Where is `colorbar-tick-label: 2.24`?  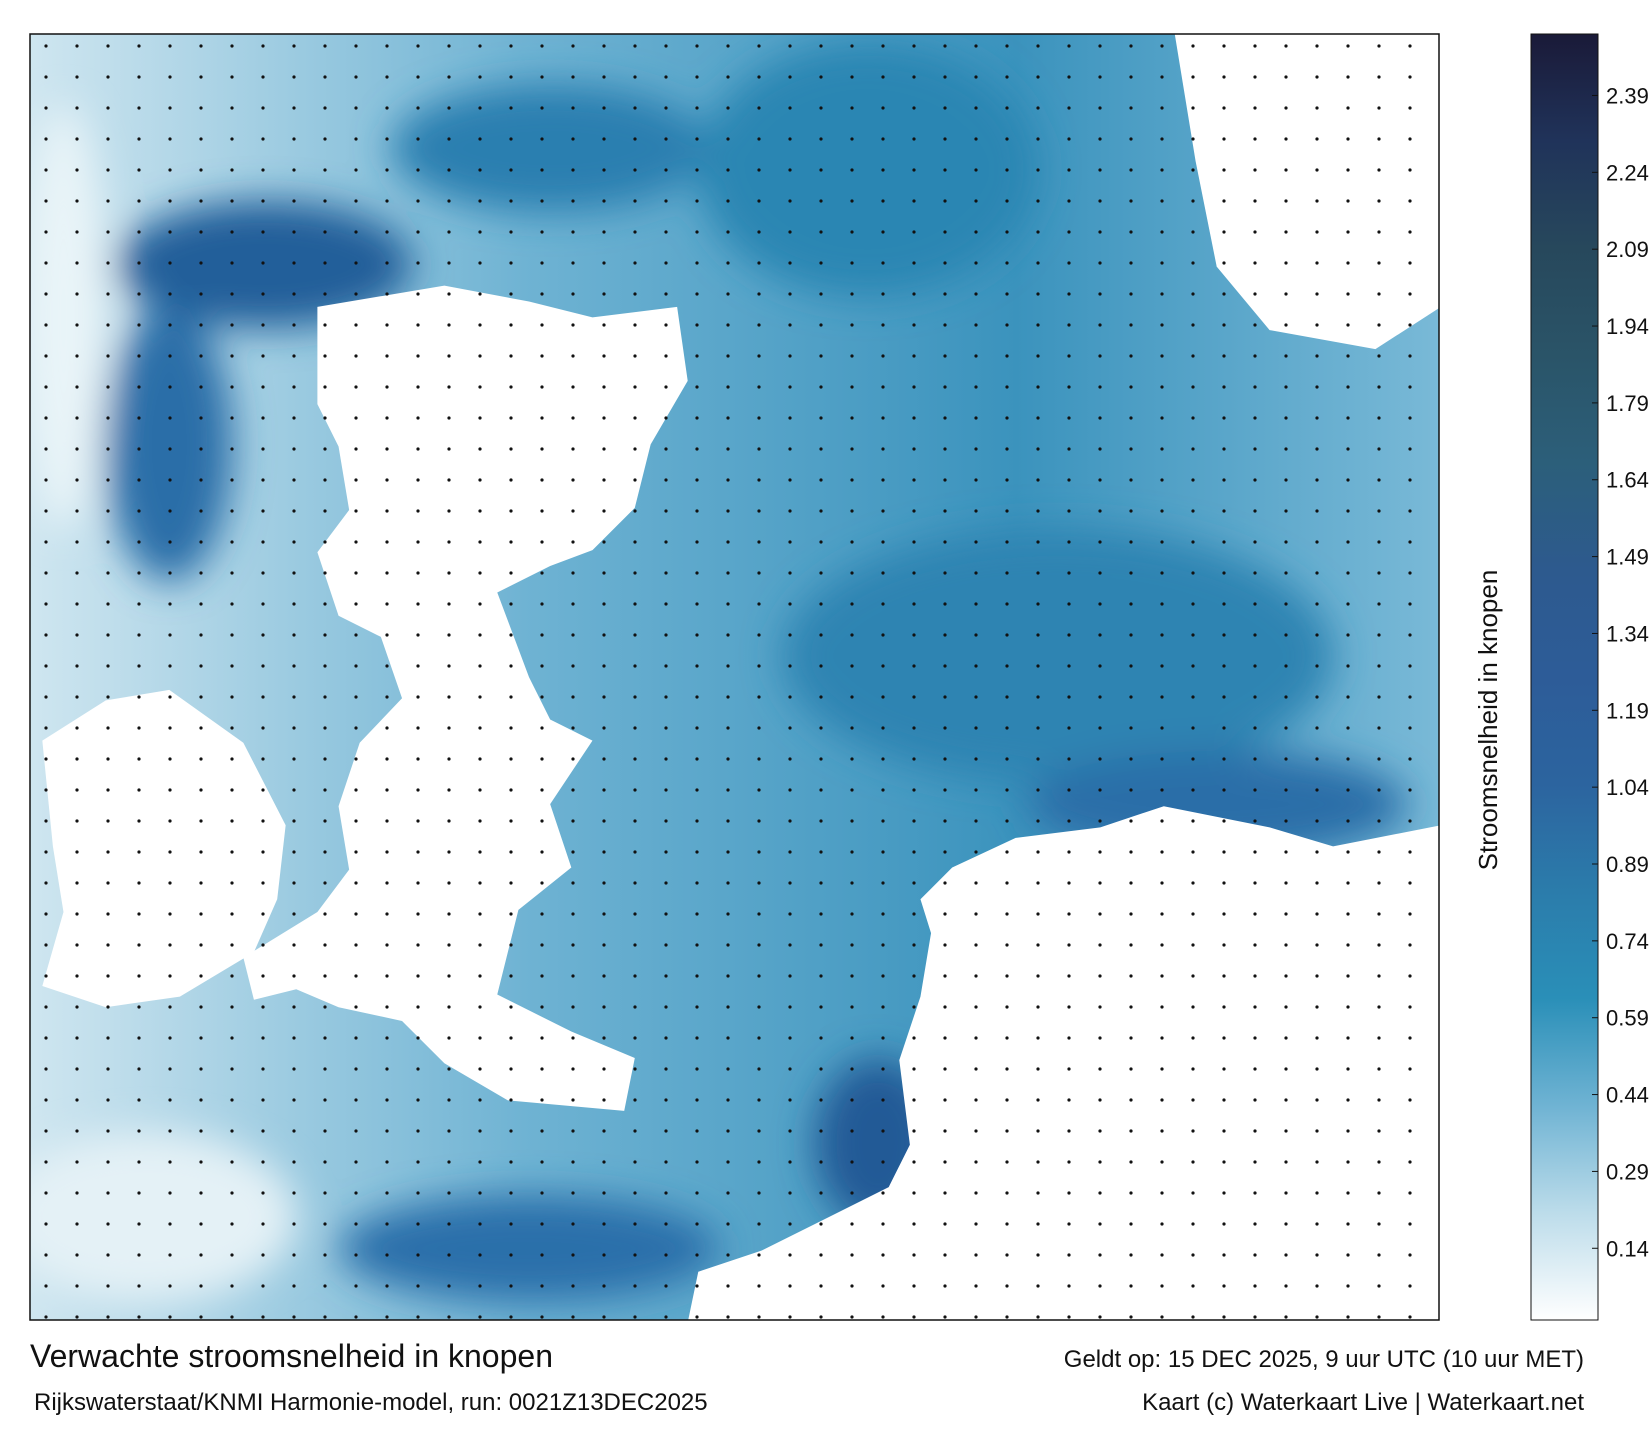
colorbar-tick-label: 2.24 is located at coordinates (1627, 172).